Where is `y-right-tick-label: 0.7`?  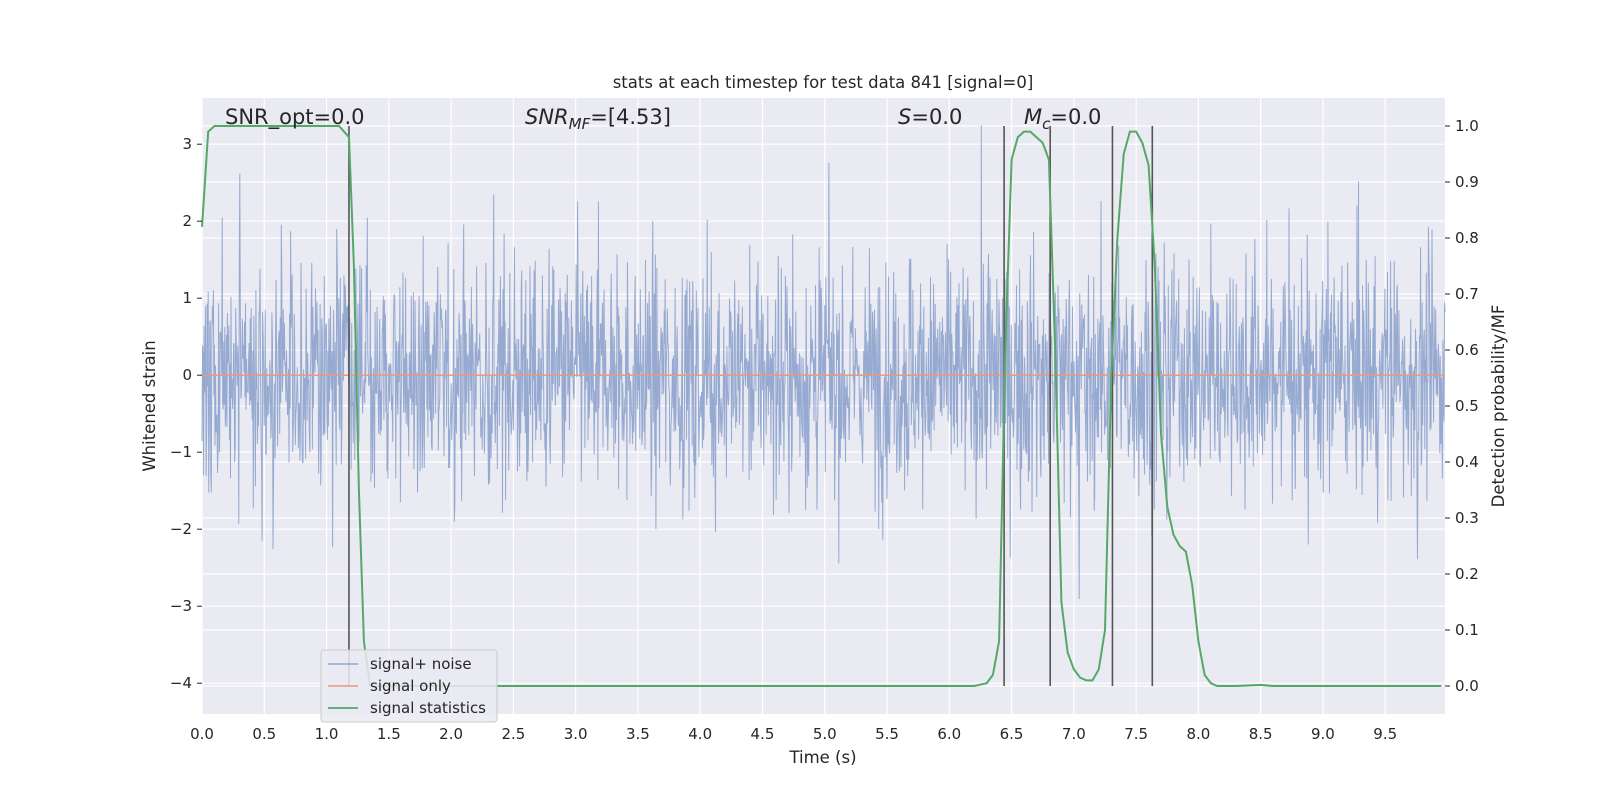
y-right-tick-label: 0.7 is located at coordinates (1467, 294).